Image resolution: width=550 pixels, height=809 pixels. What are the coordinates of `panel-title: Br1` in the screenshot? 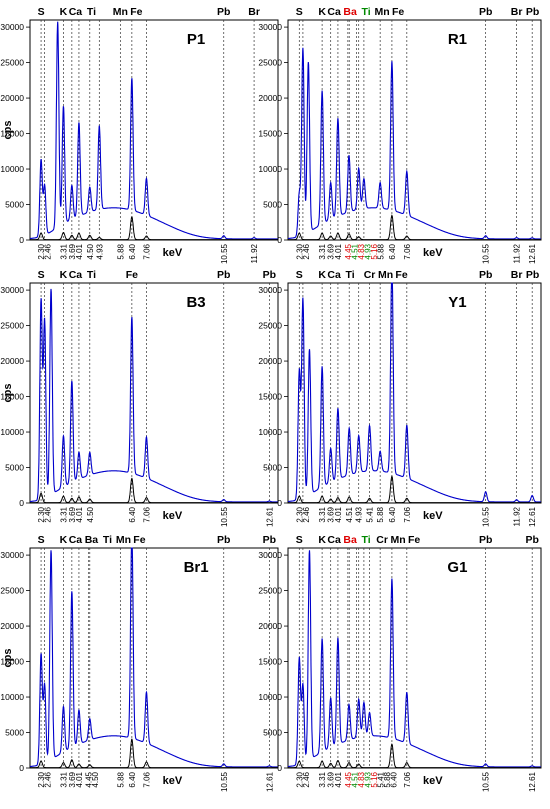 It's located at (196, 567).